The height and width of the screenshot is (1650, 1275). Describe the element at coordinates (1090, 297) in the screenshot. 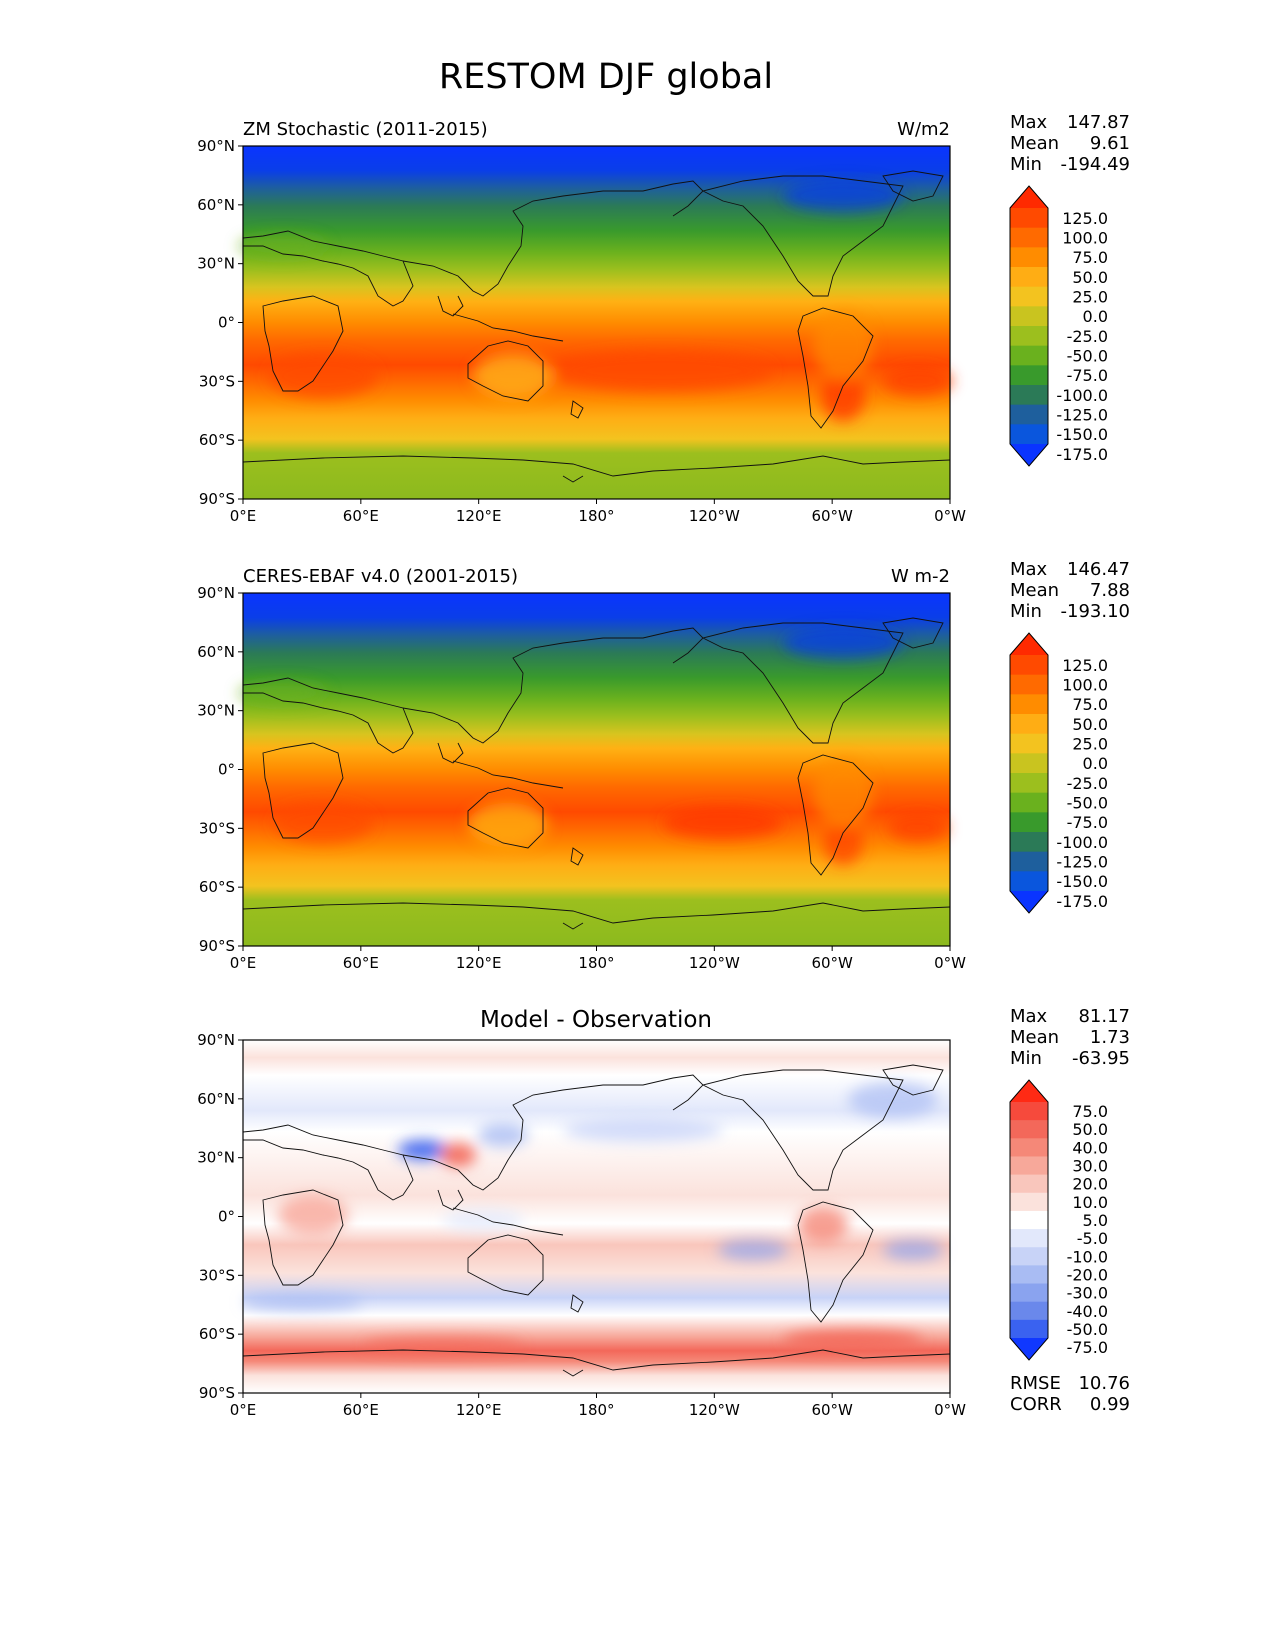

I see `colorbar-tick-label: 25.0` at that location.